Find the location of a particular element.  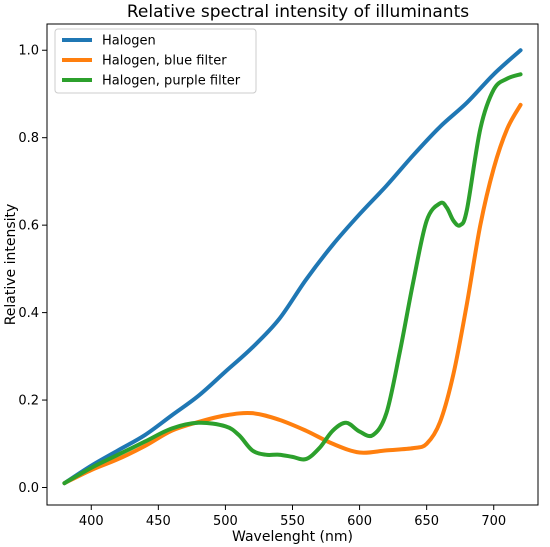

x-tick-label: 550 is located at coordinates (292, 521).